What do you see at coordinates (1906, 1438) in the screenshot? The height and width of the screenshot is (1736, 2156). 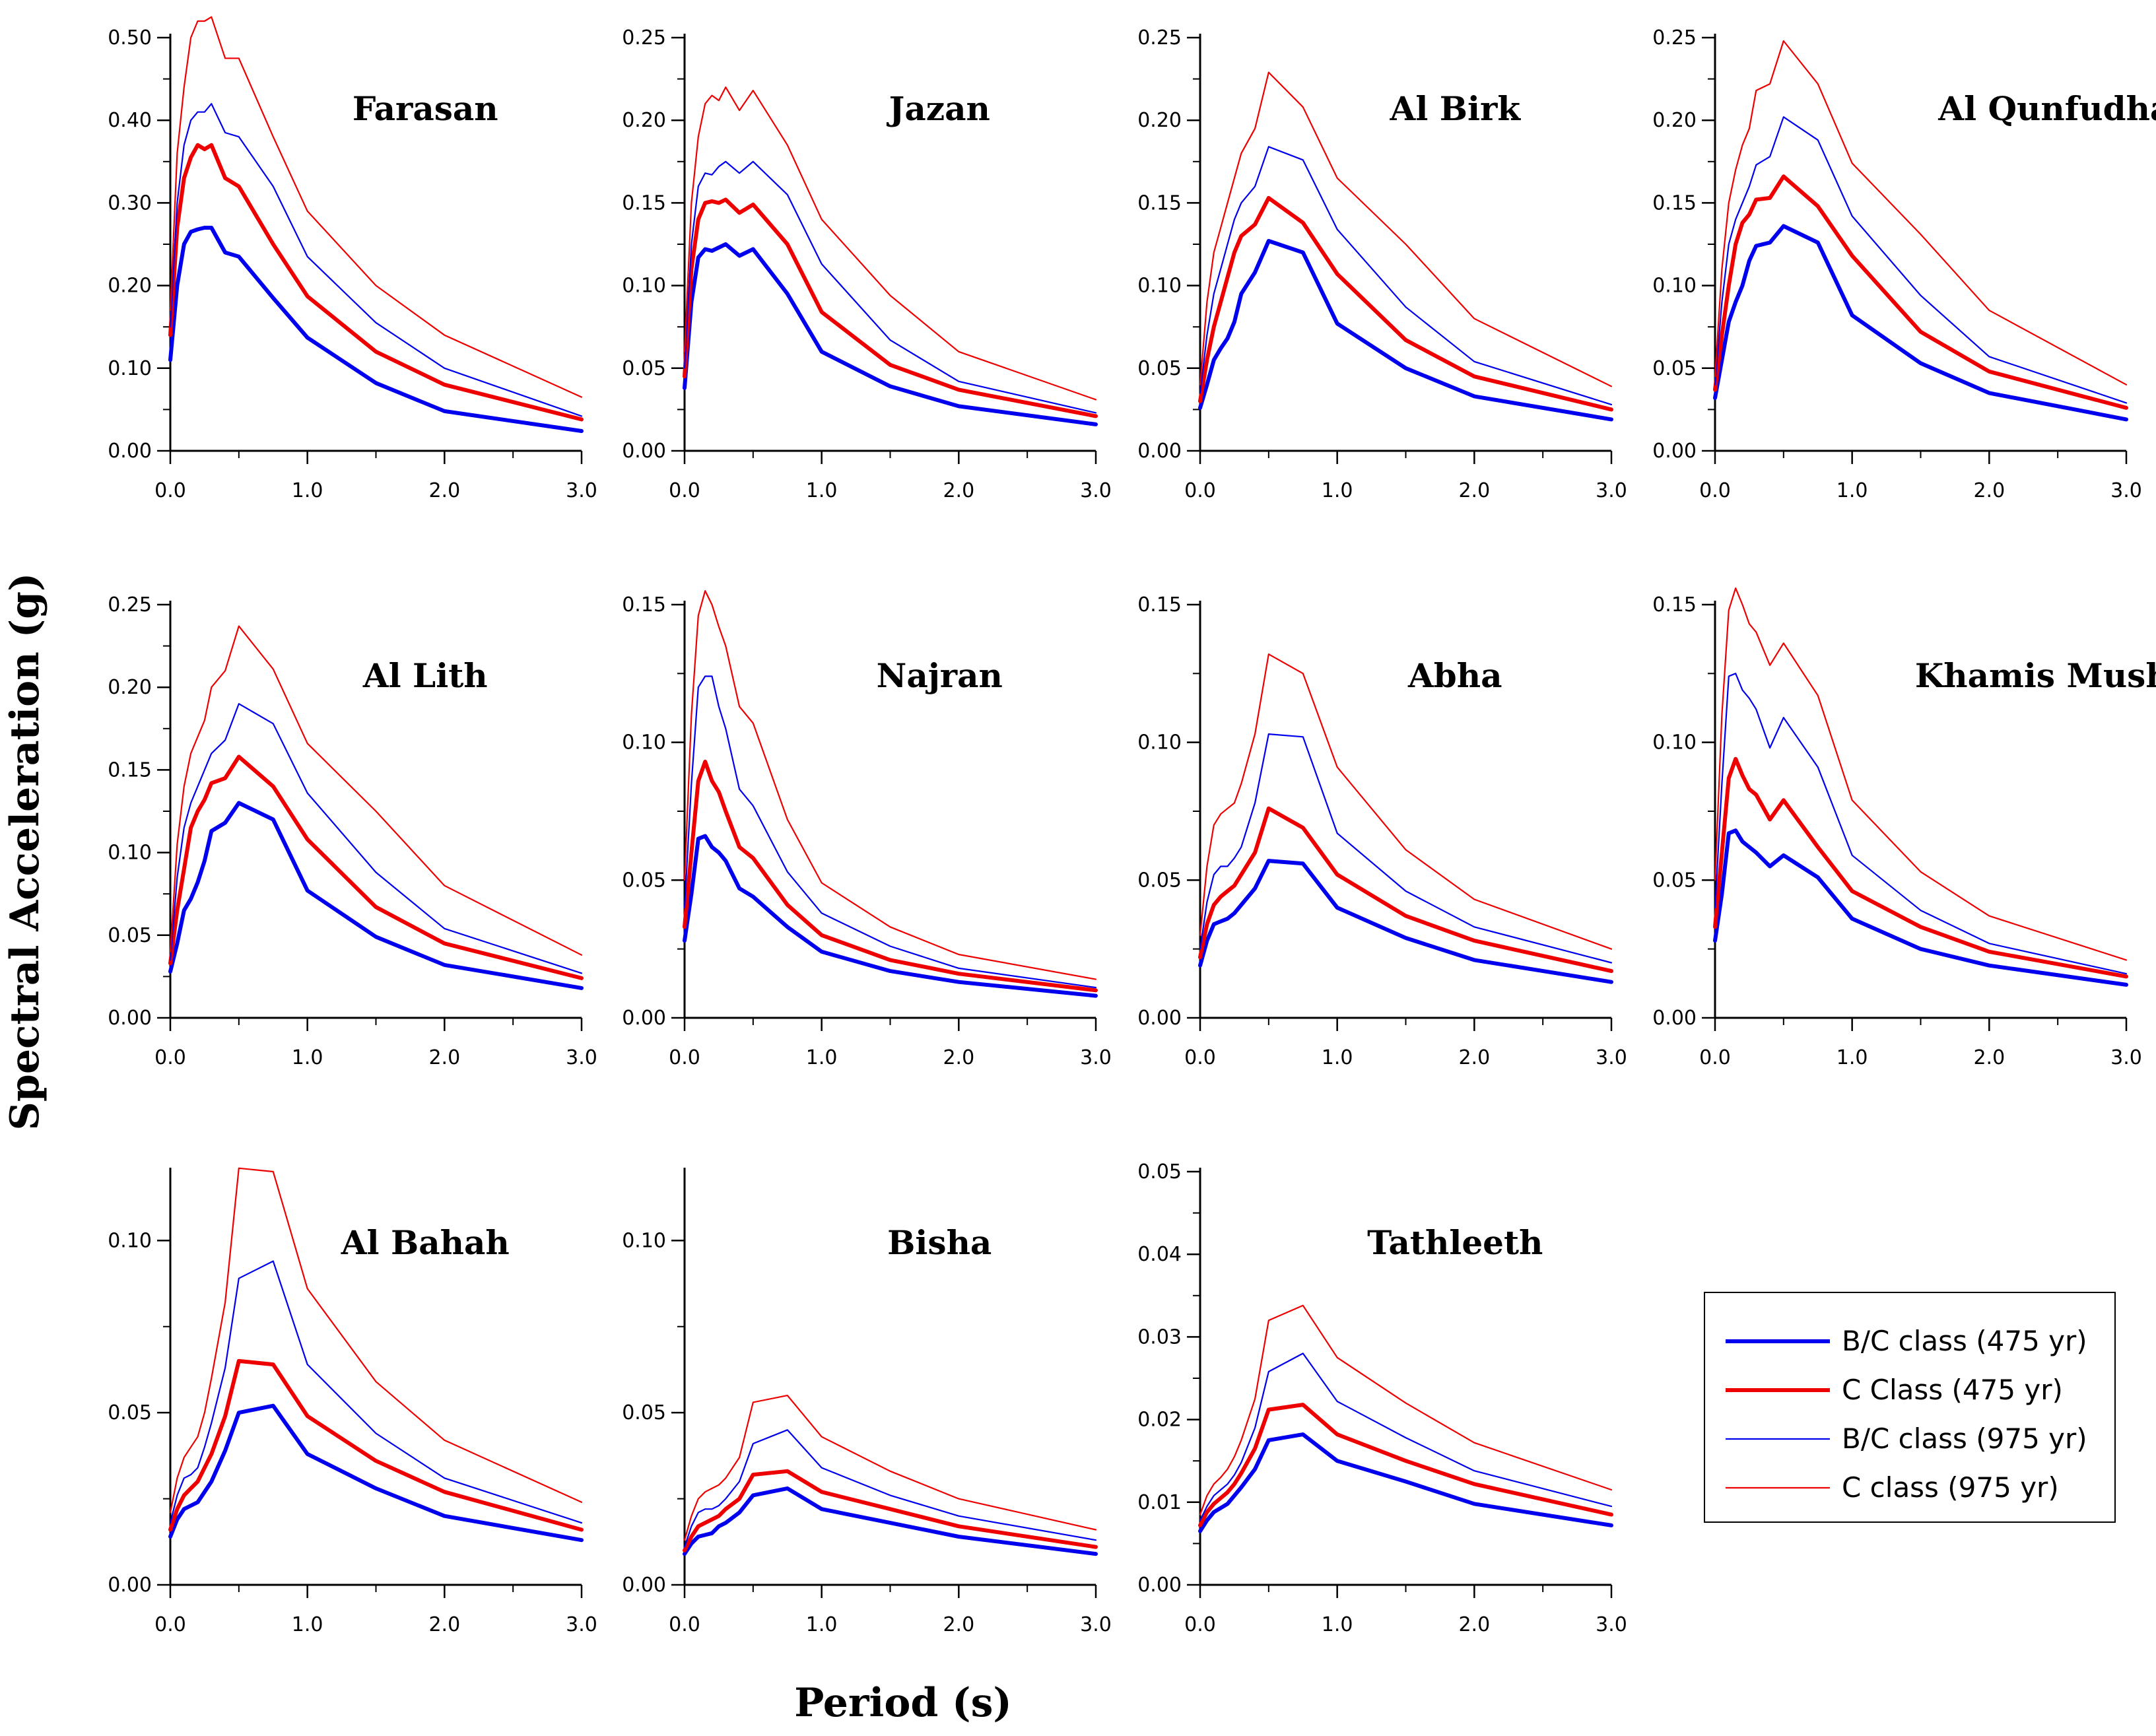 I see `legend-entry: B/C class (975 yr)` at bounding box center [1906, 1438].